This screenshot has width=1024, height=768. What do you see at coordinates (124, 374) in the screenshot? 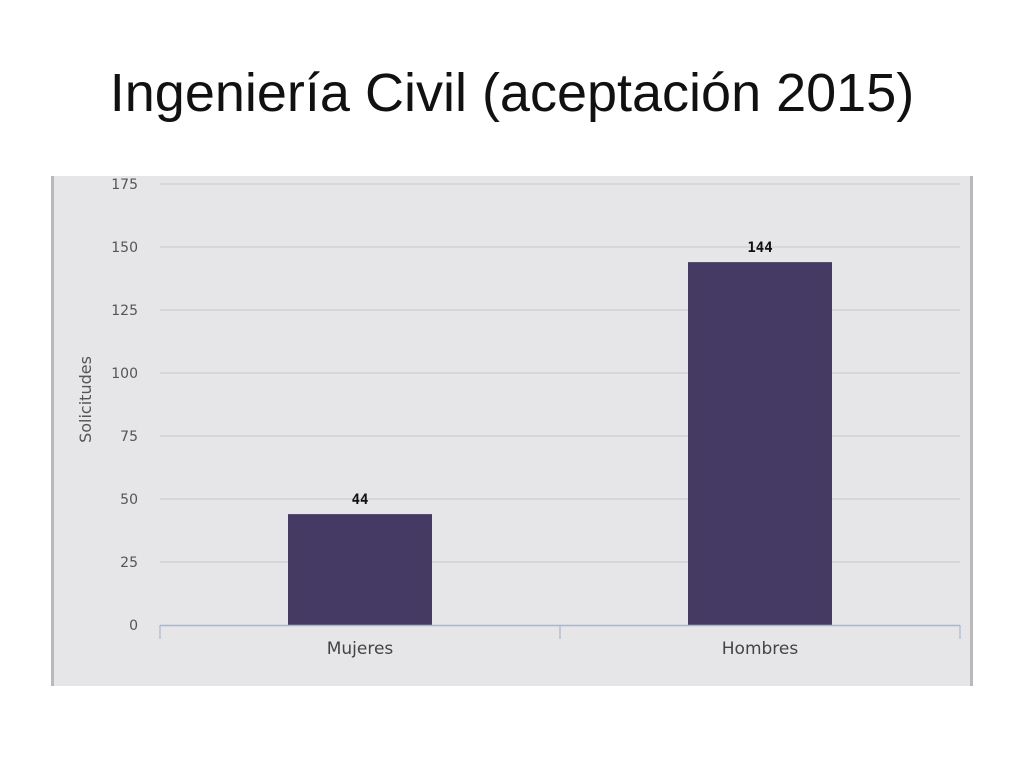
I see `y-tick-label: 100` at bounding box center [124, 374].